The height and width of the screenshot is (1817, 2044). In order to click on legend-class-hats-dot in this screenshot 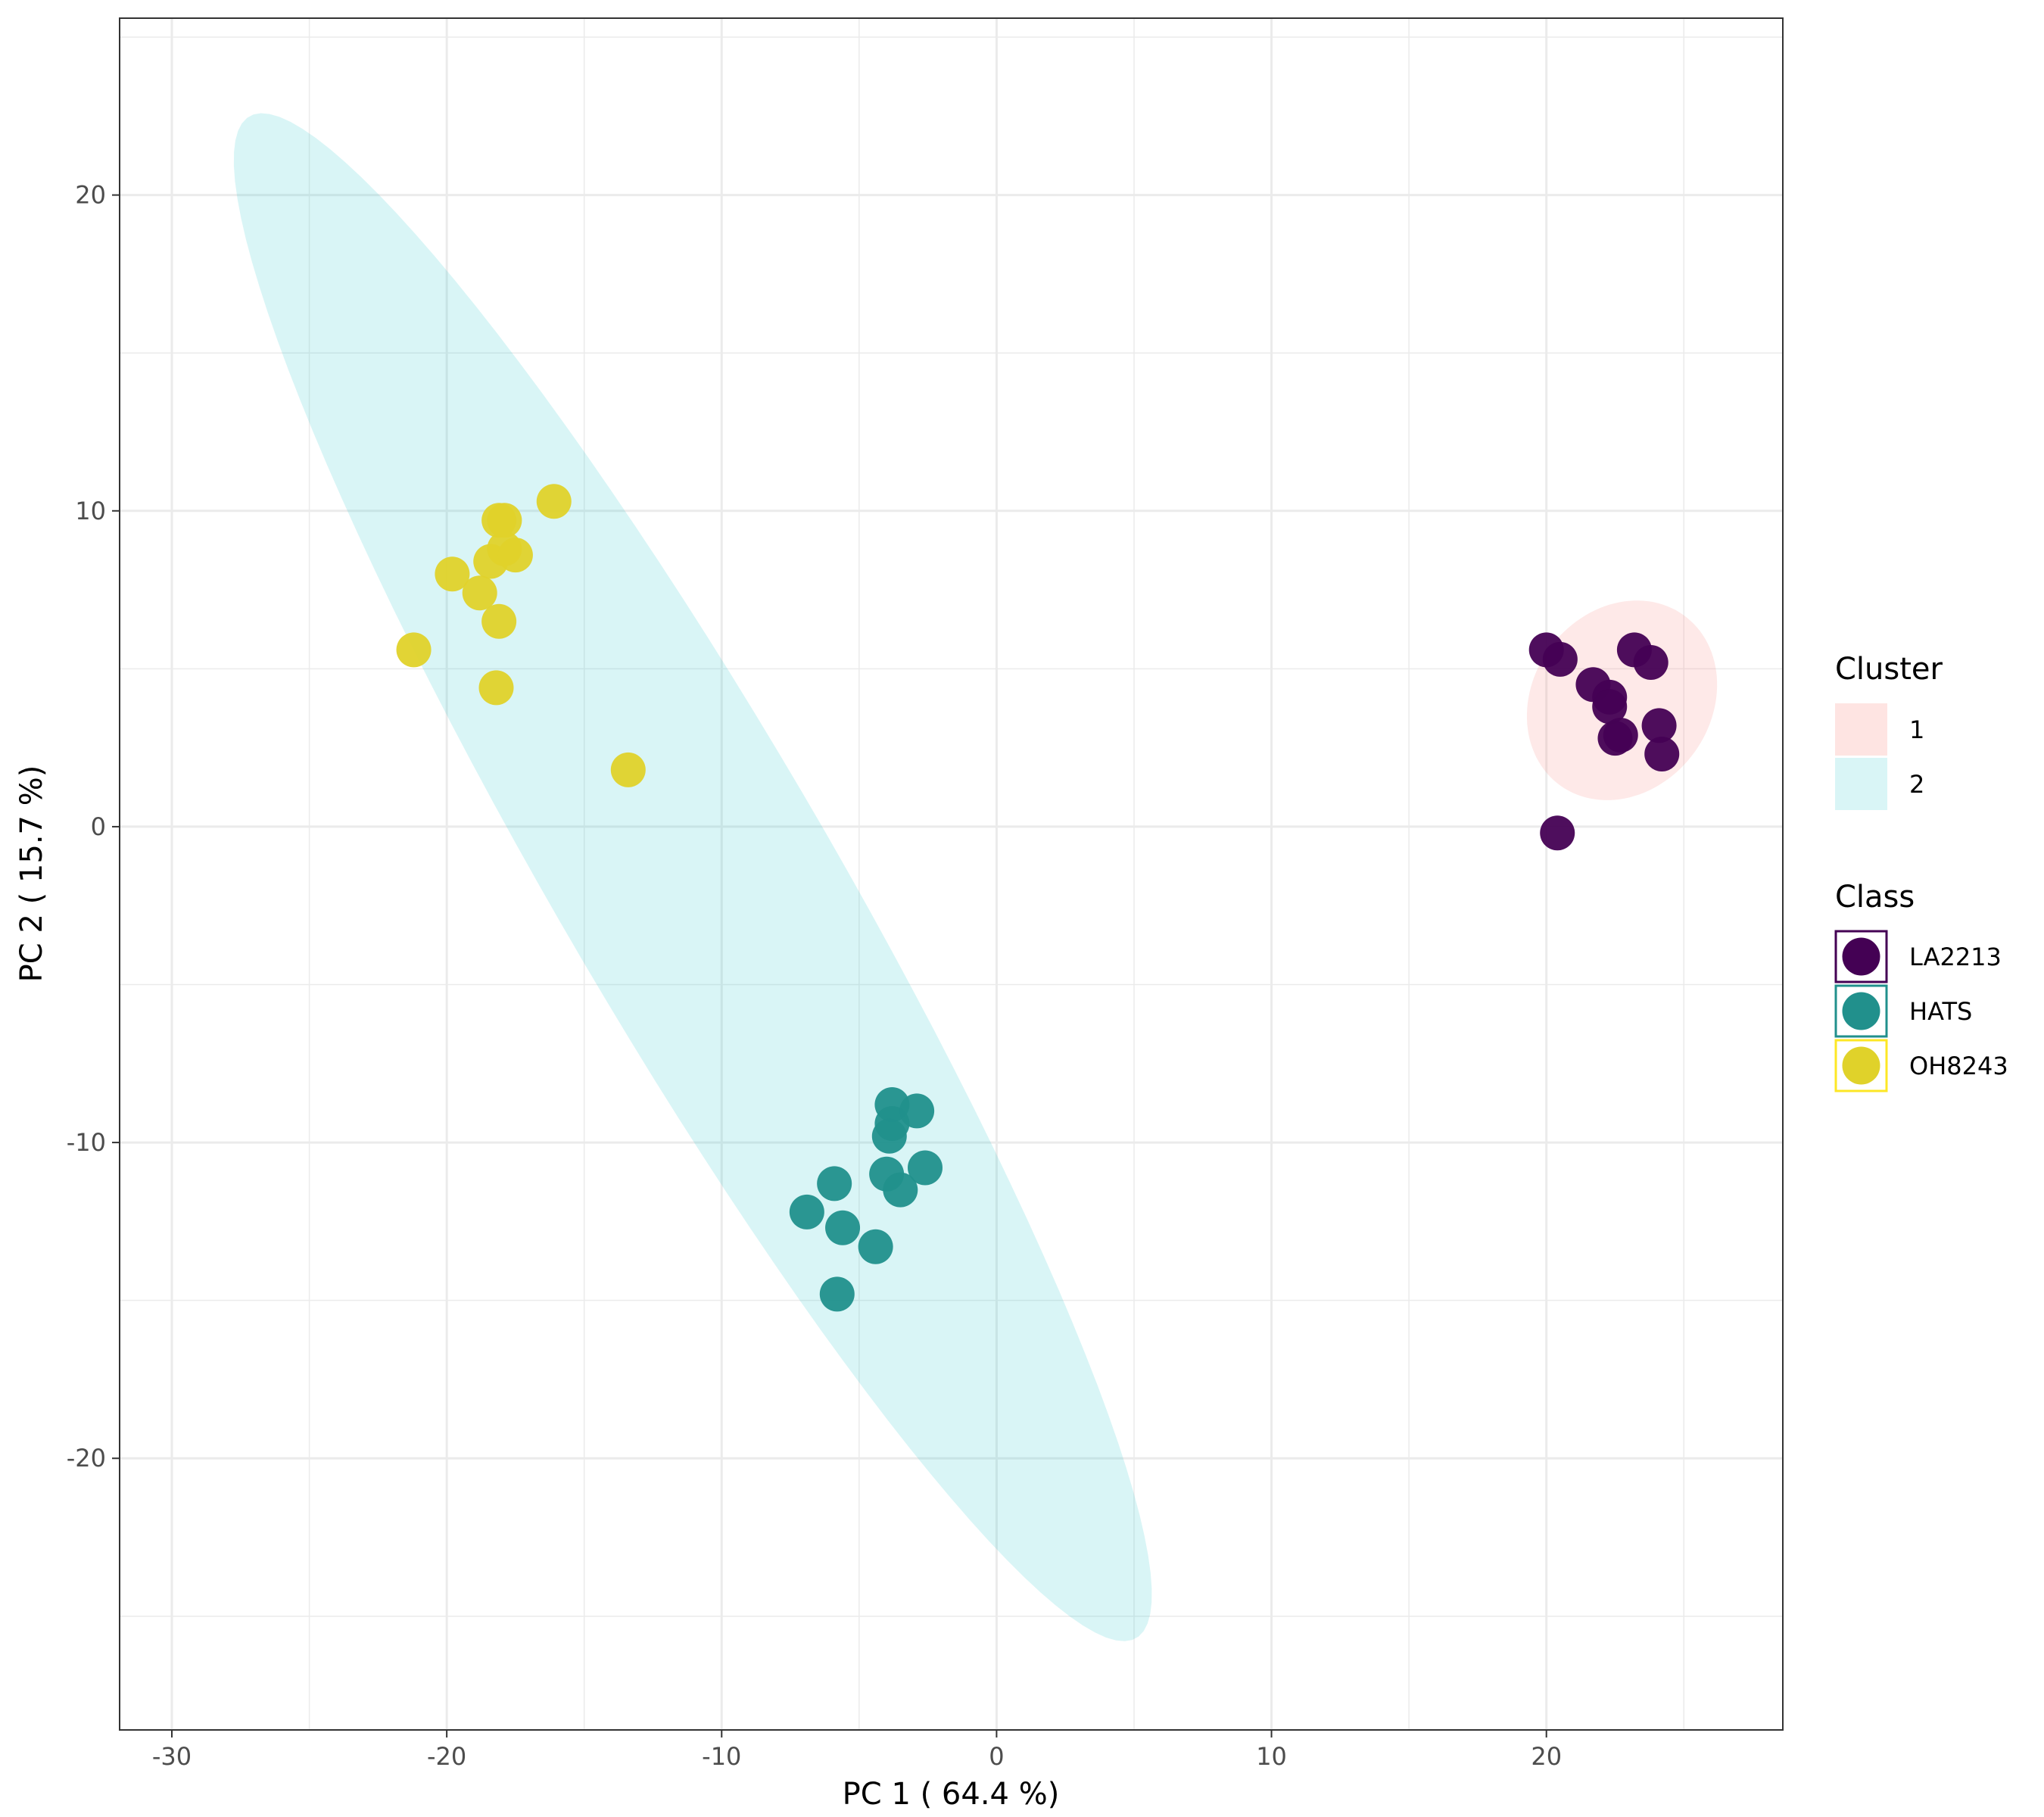, I will do `click(1861, 1011)`.